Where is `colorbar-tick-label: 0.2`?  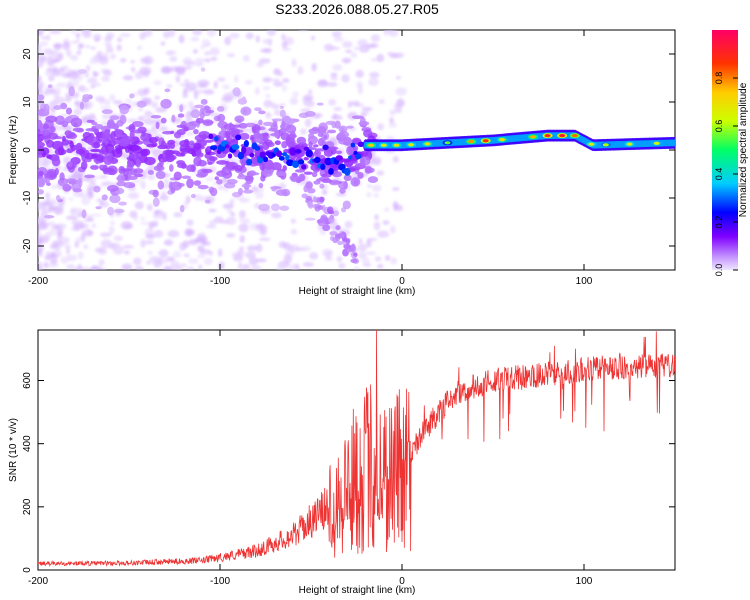 colorbar-tick-label: 0.2 is located at coordinates (719, 222).